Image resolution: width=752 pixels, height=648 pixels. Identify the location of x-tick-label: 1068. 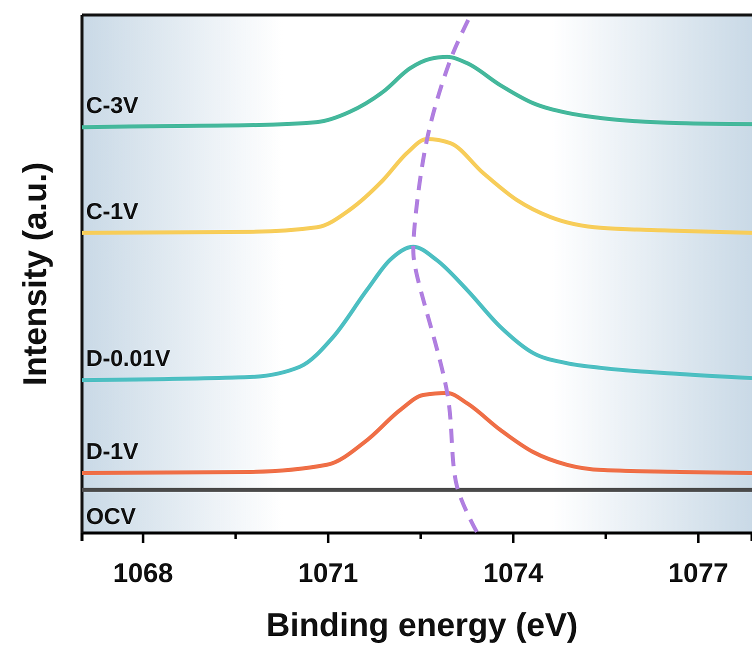
(143, 573).